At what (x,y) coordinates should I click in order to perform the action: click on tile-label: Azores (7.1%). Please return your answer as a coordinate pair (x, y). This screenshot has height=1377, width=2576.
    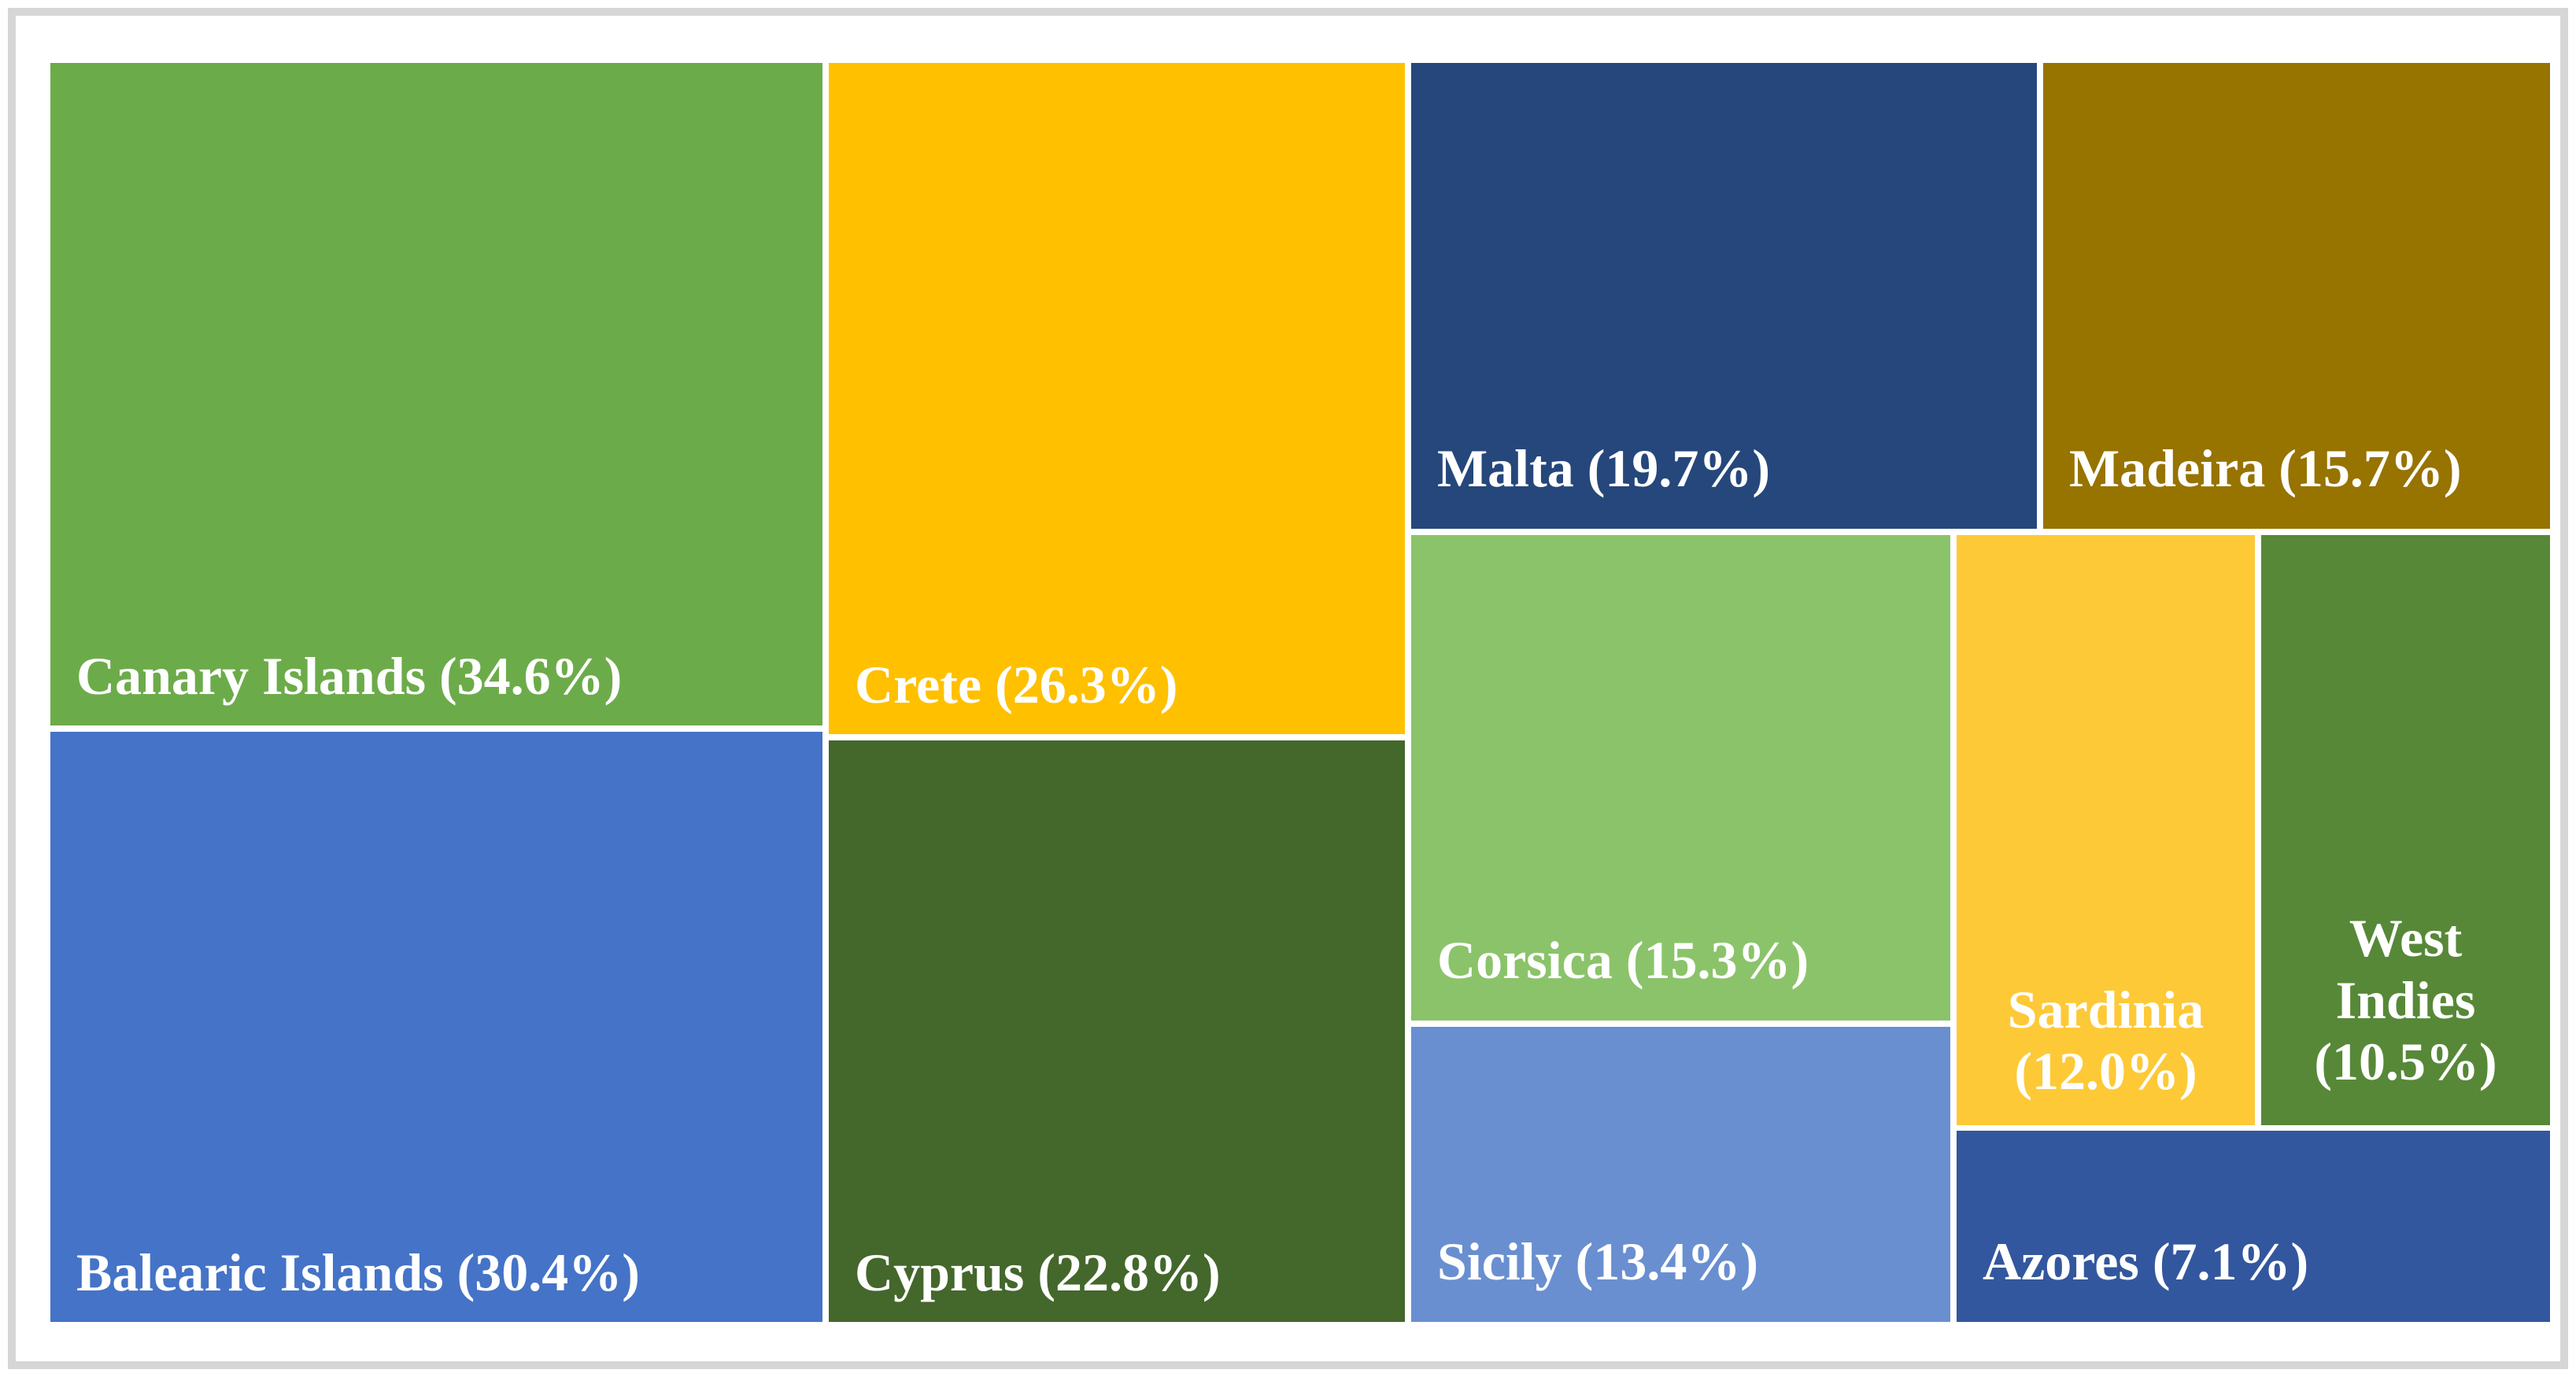
    Looking at the image, I should click on (2146, 1261).